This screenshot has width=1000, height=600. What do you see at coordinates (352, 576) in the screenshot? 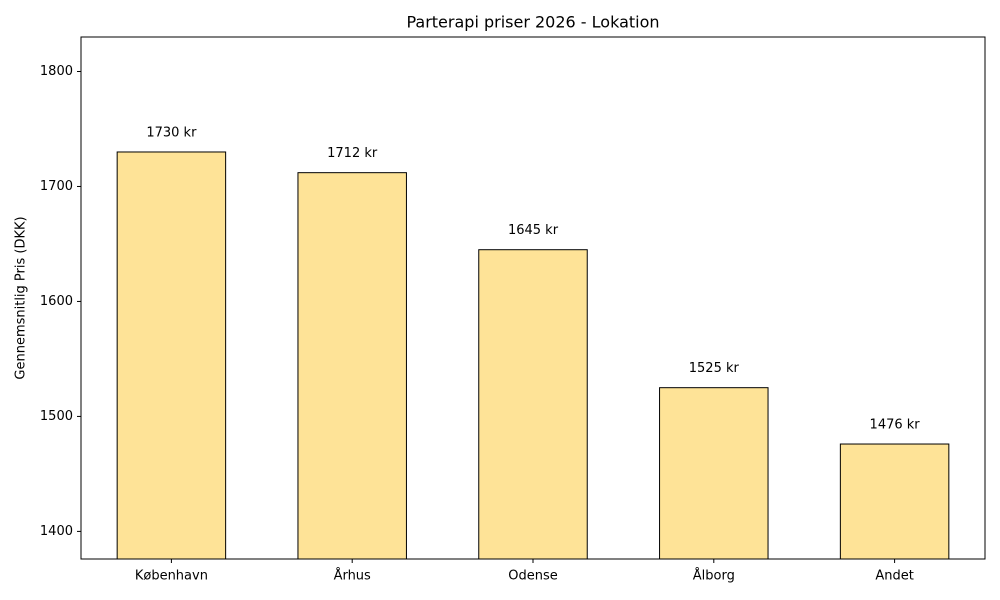
I see `x-tick-label: Århus` at bounding box center [352, 576].